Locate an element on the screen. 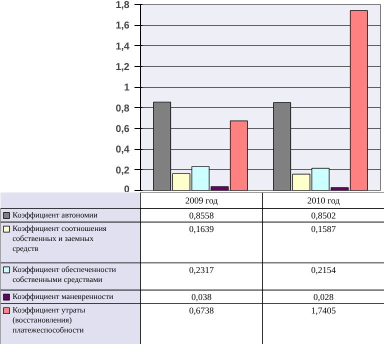 This screenshot has height=344, width=384. y-tick-label: 0,4 is located at coordinates (123, 150).